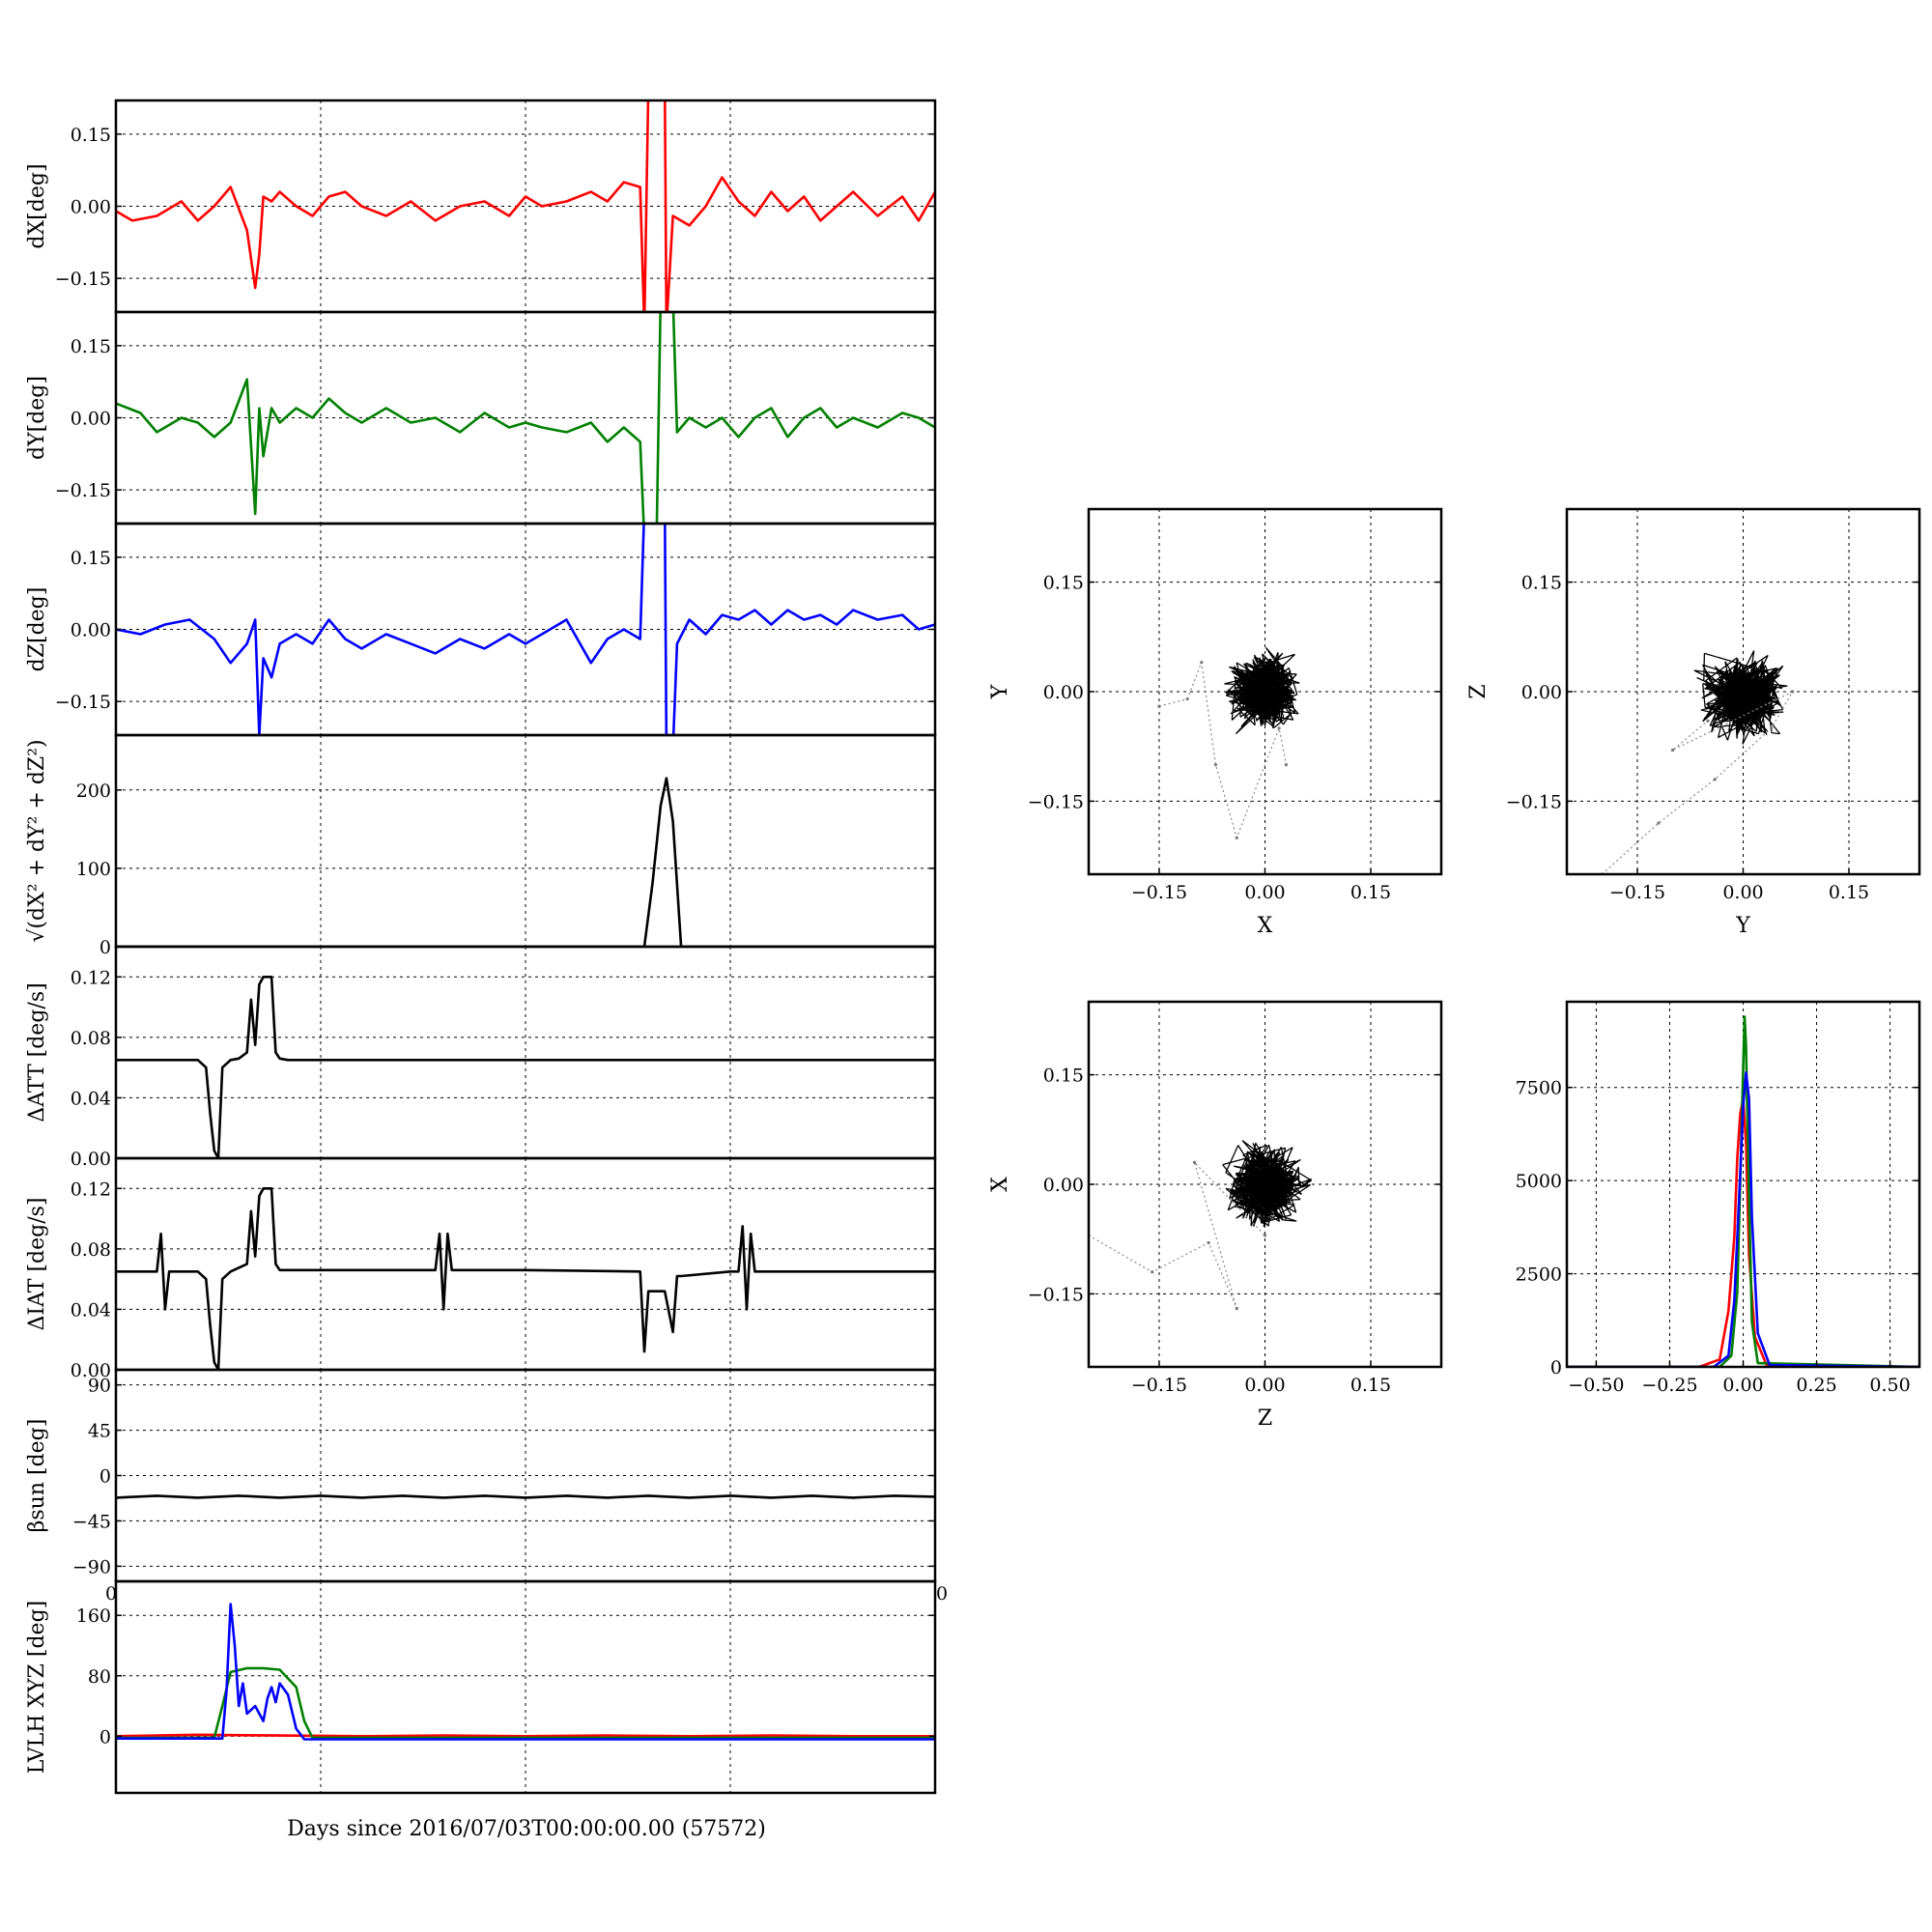  Describe the element at coordinates (942, 1594) in the screenshot. I see `edge-tick-right: 0` at that location.